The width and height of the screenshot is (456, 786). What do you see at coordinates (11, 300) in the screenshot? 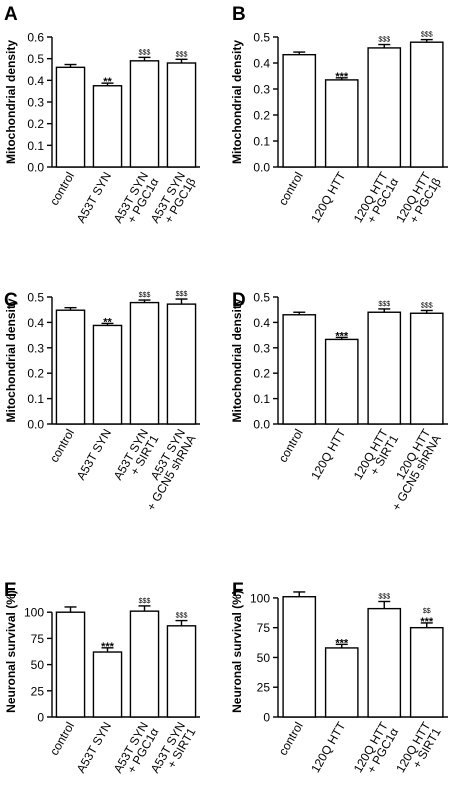
I see `panel-letter: C` at bounding box center [11, 300].